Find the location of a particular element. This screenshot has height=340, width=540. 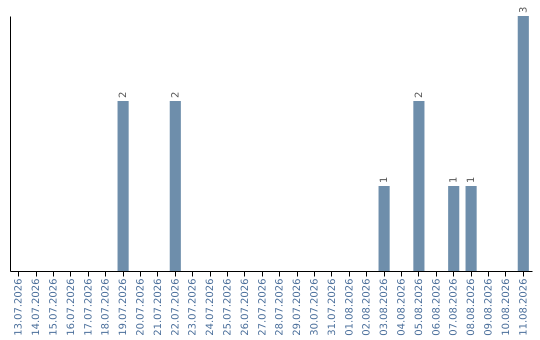

x-tick-label: 03.08.2026 is located at coordinates (384, 307).